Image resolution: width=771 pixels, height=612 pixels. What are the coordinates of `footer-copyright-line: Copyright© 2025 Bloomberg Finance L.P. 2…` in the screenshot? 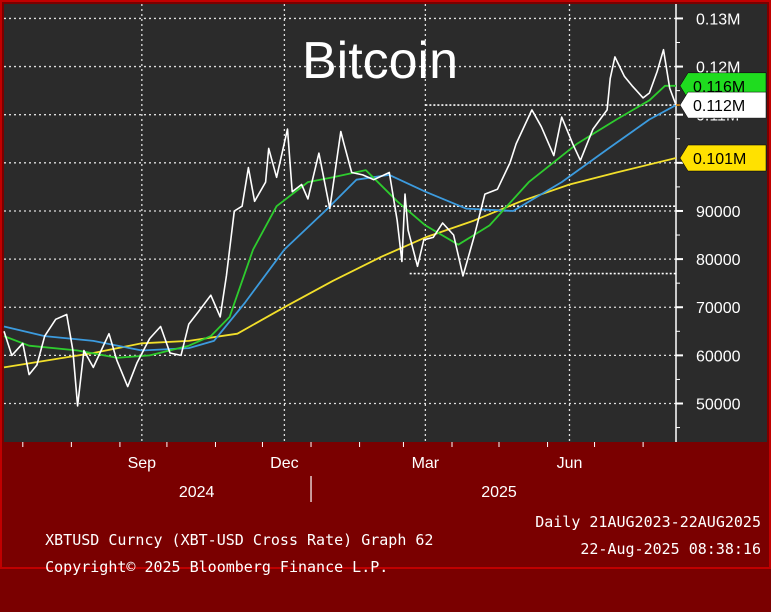 It's located at (385, 576).